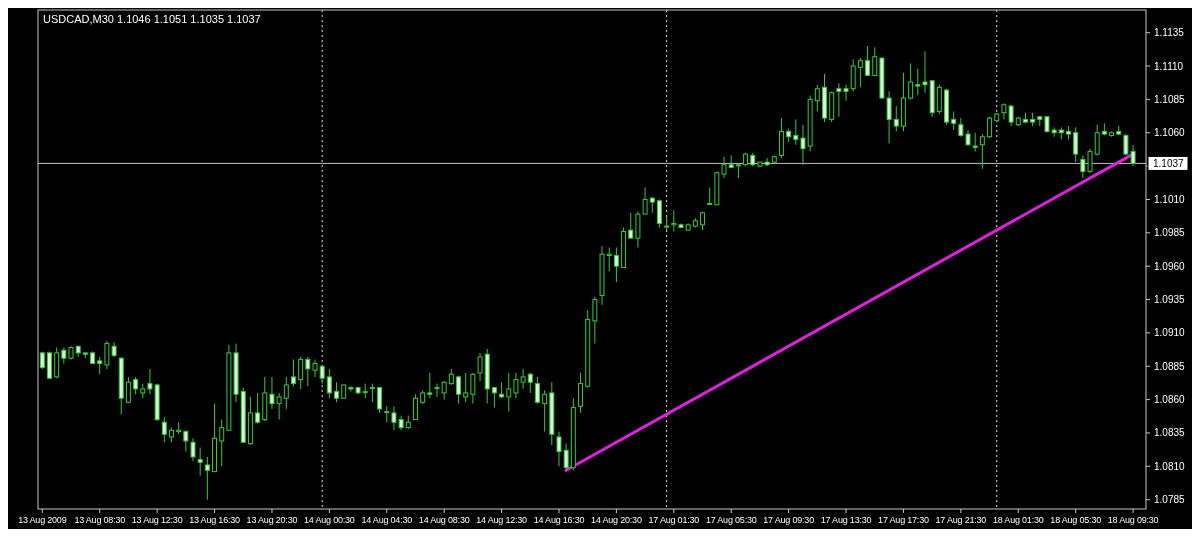  Describe the element at coordinates (616, 520) in the screenshot. I see `x-tick-label: 14 Aug 20:30` at that location.